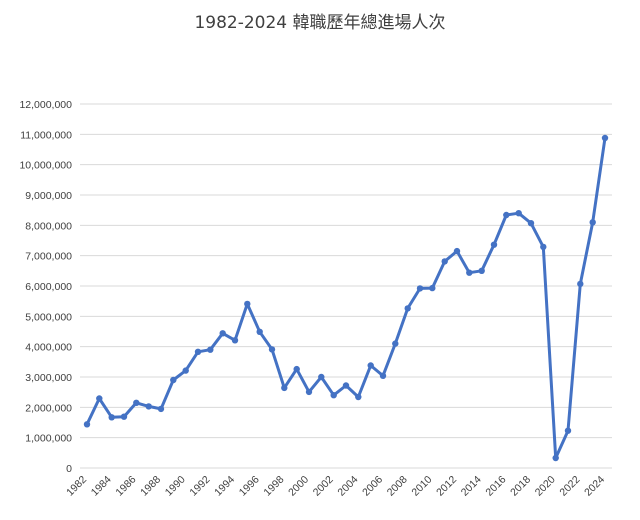 The width and height of the screenshot is (640, 520). Describe the element at coordinates (48, 408) in the screenshot. I see `y-tick-label: 2,000,000` at that location.